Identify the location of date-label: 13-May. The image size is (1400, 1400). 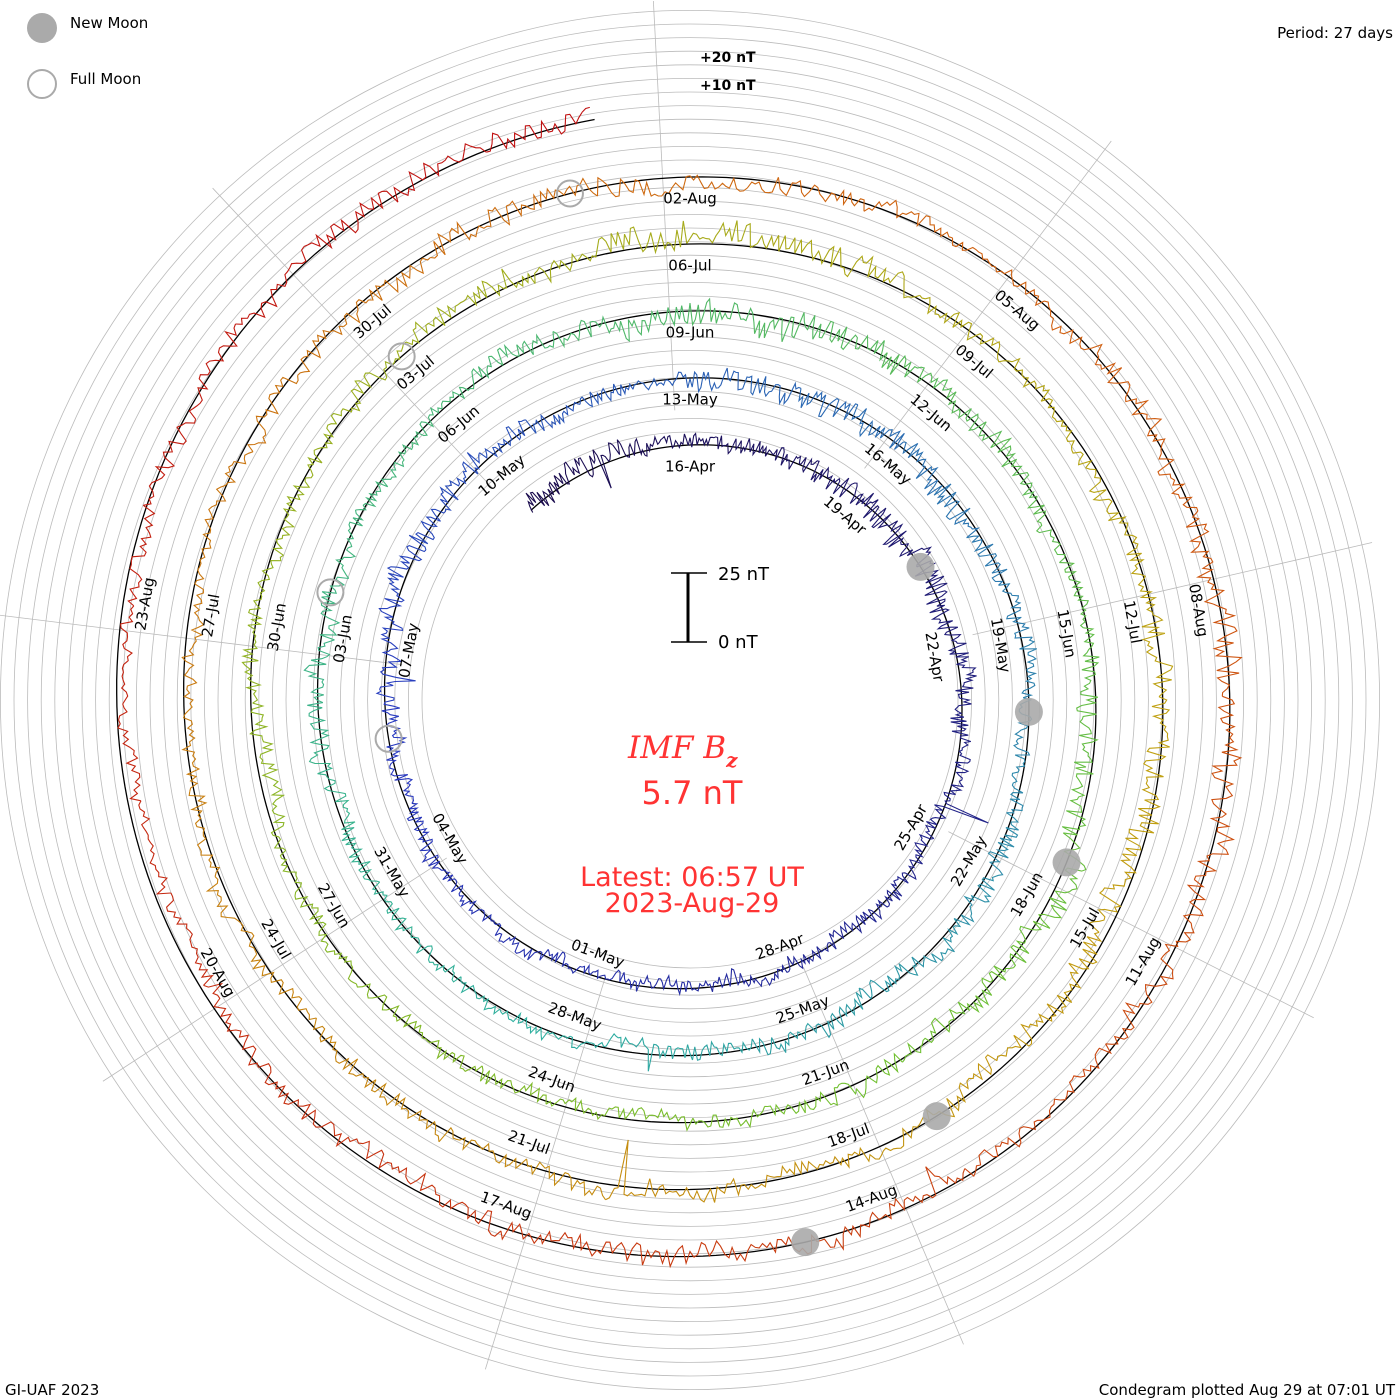
(690, 400).